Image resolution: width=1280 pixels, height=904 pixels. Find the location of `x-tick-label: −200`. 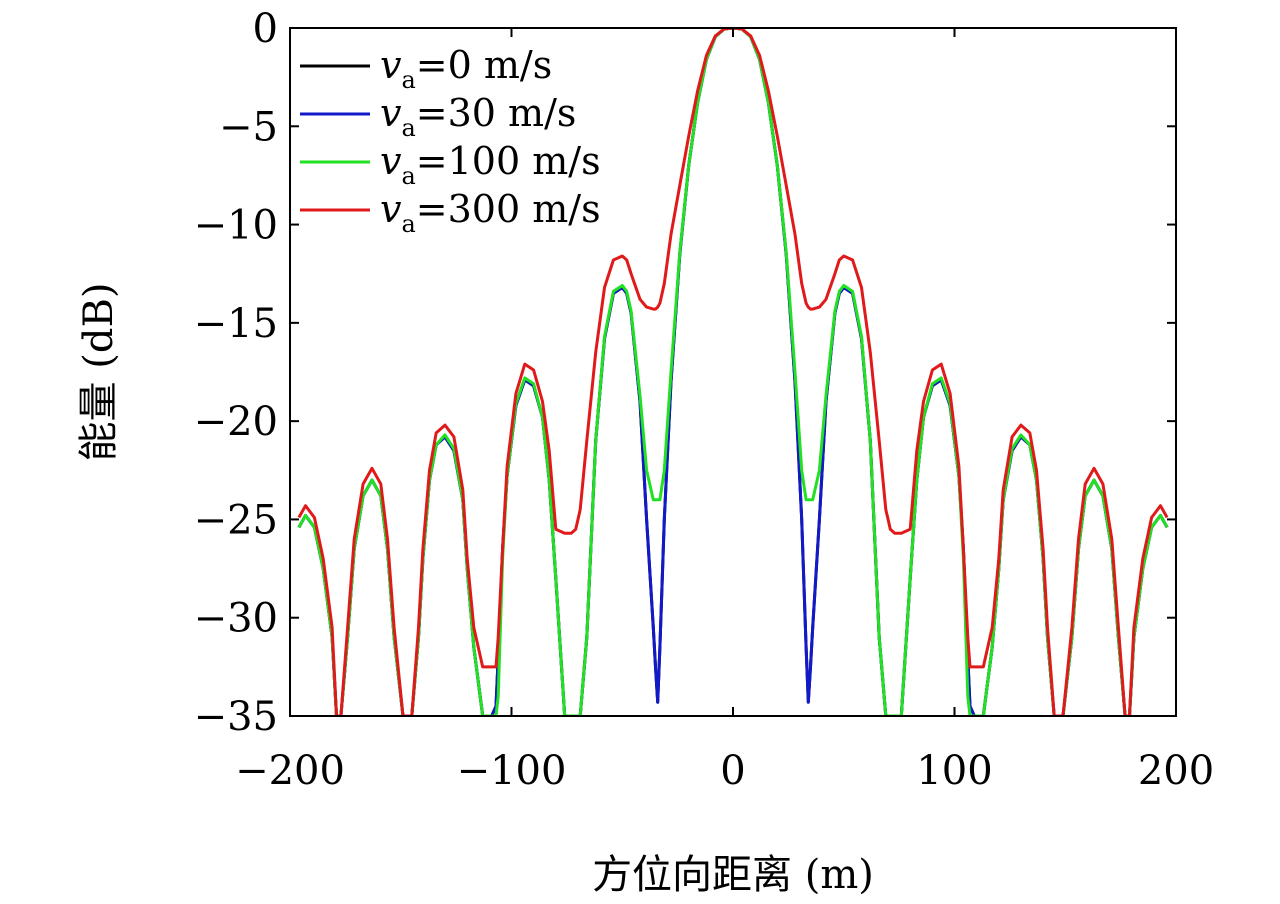

x-tick-label: −200 is located at coordinates (290, 771).